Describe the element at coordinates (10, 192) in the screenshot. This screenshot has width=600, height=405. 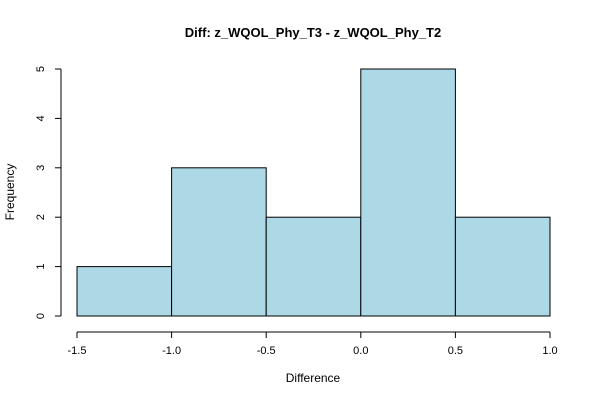
I see `y-axis-title: Frequency` at that location.